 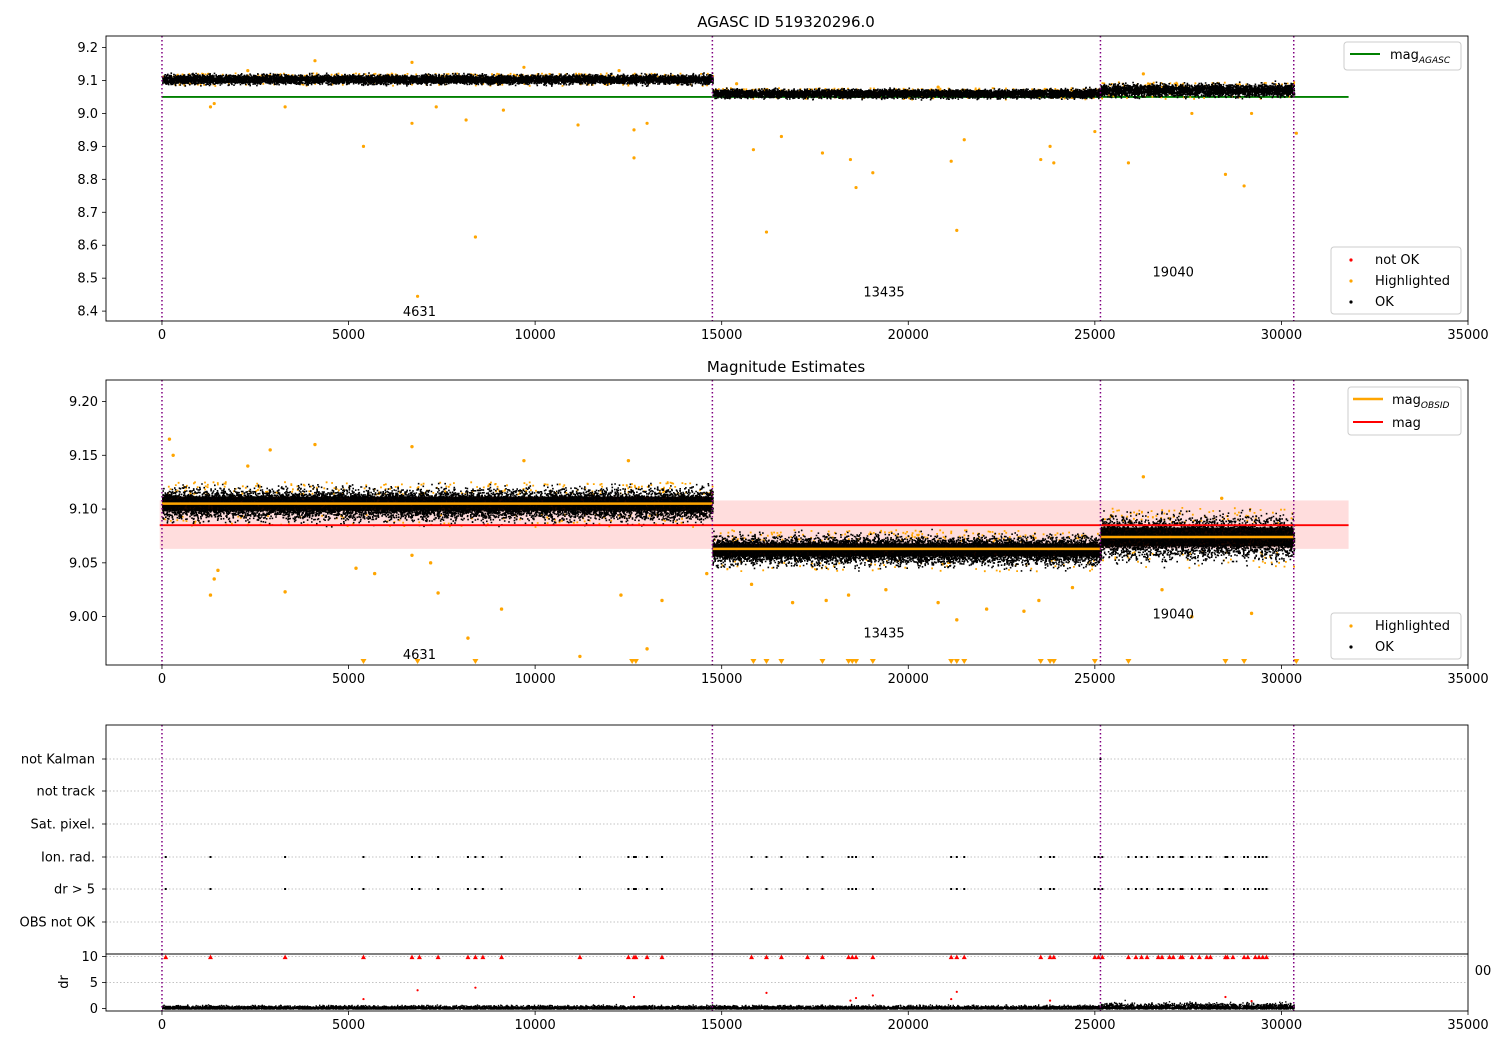 I want to click on legend-marker-ok, so click(x=1351, y=302).